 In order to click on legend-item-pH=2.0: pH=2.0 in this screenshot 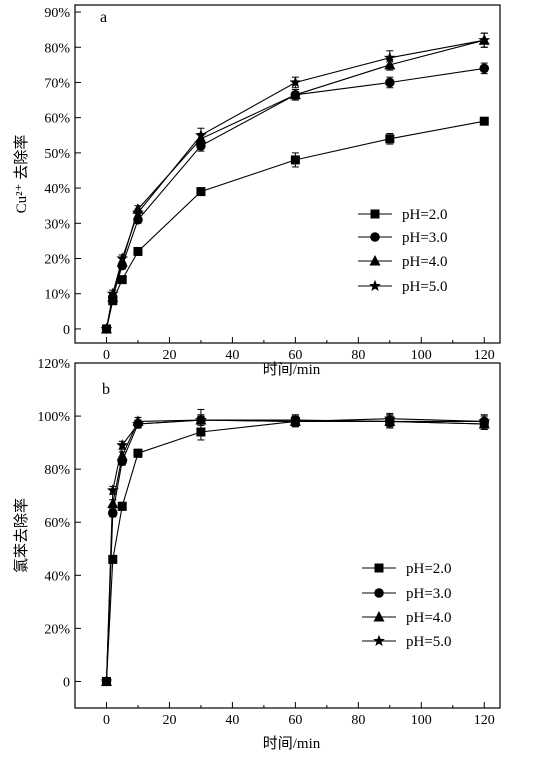, I will do `click(407, 569)`.